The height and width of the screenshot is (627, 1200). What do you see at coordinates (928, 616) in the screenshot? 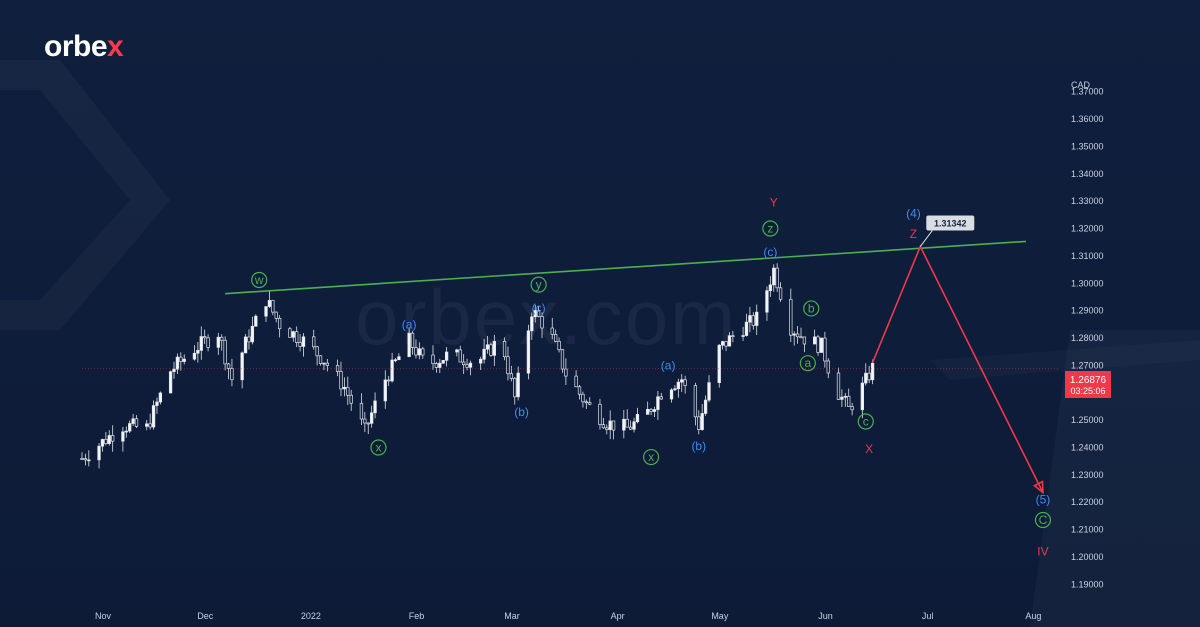
I see `x-tick-label: Jul` at bounding box center [928, 616].